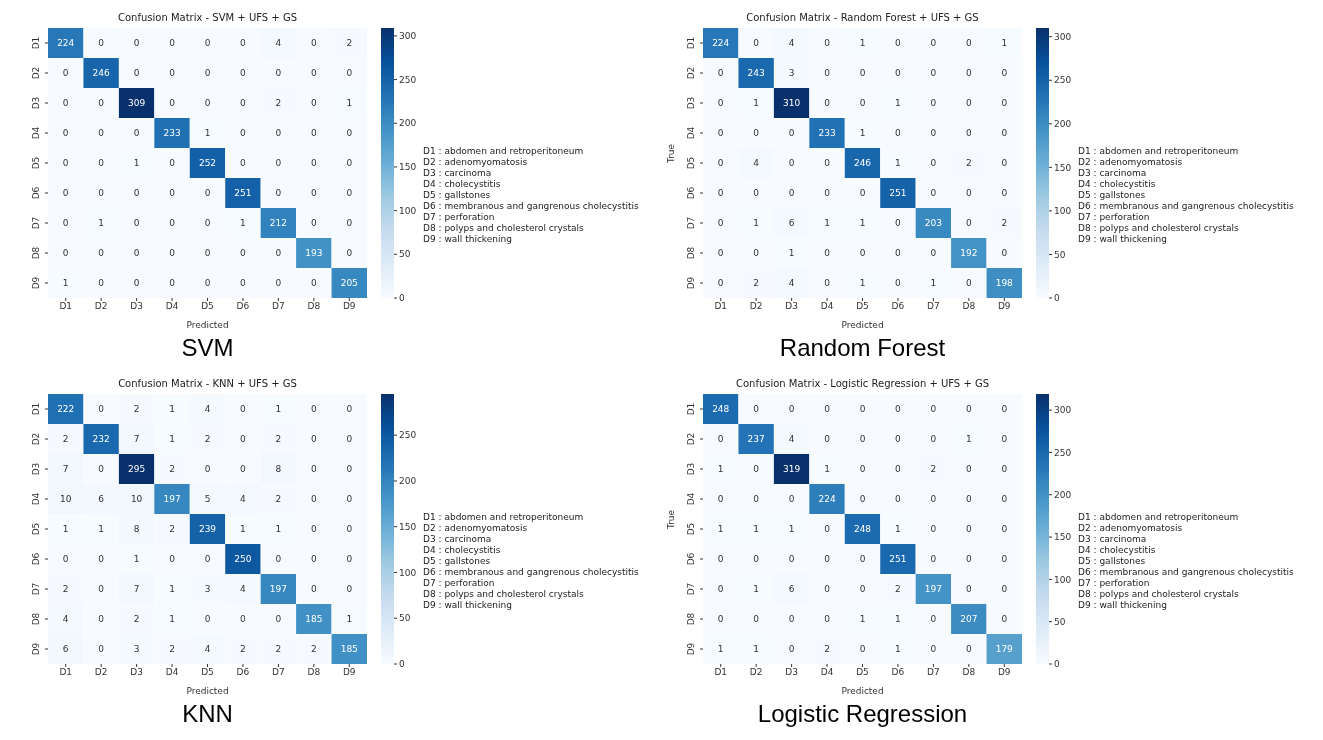 The width and height of the screenshot is (1323, 740). What do you see at coordinates (101, 672) in the screenshot?
I see `x-tick-label: D2` at bounding box center [101, 672].